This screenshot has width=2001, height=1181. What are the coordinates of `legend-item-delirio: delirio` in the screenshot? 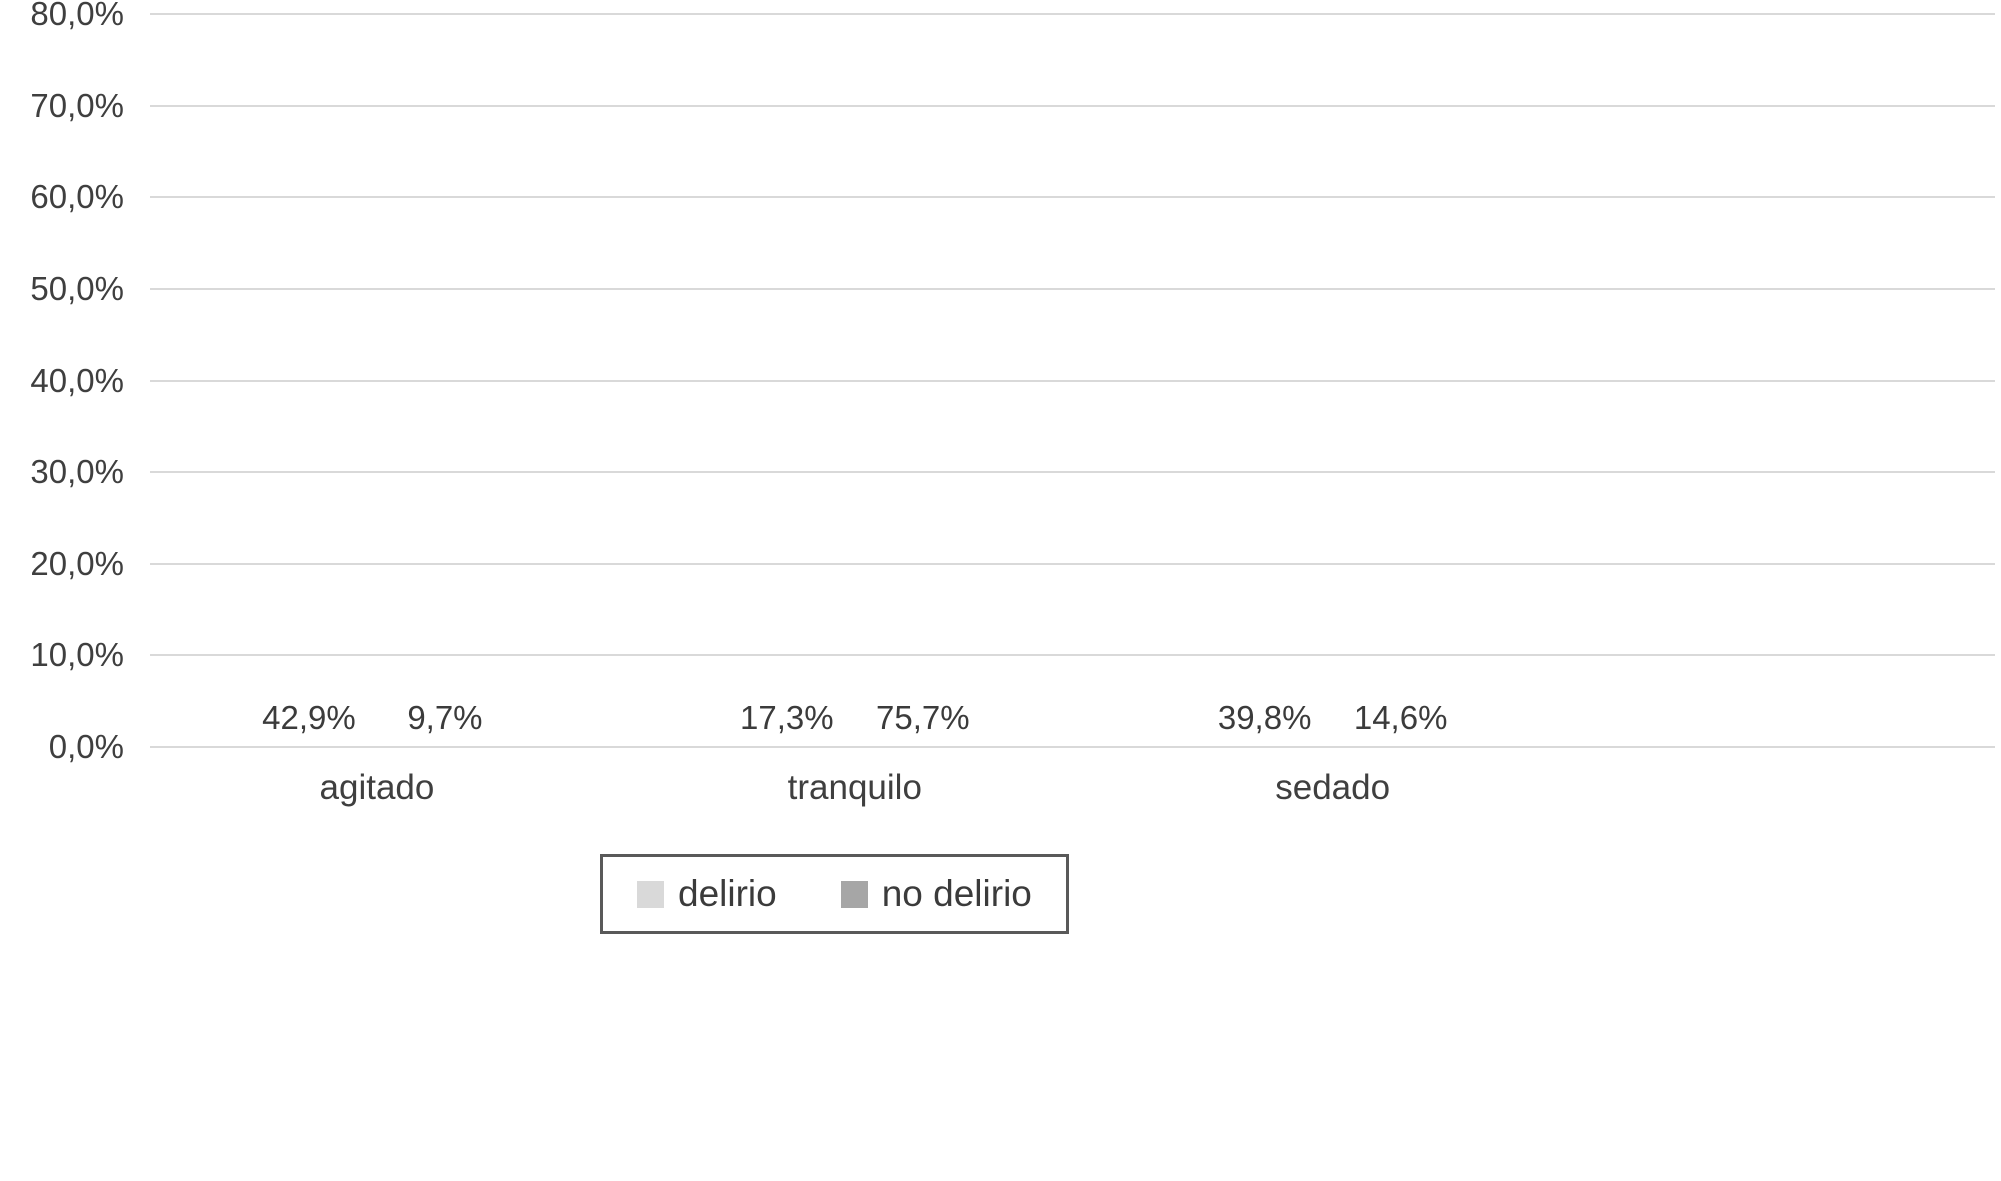 It's located at (707, 894).